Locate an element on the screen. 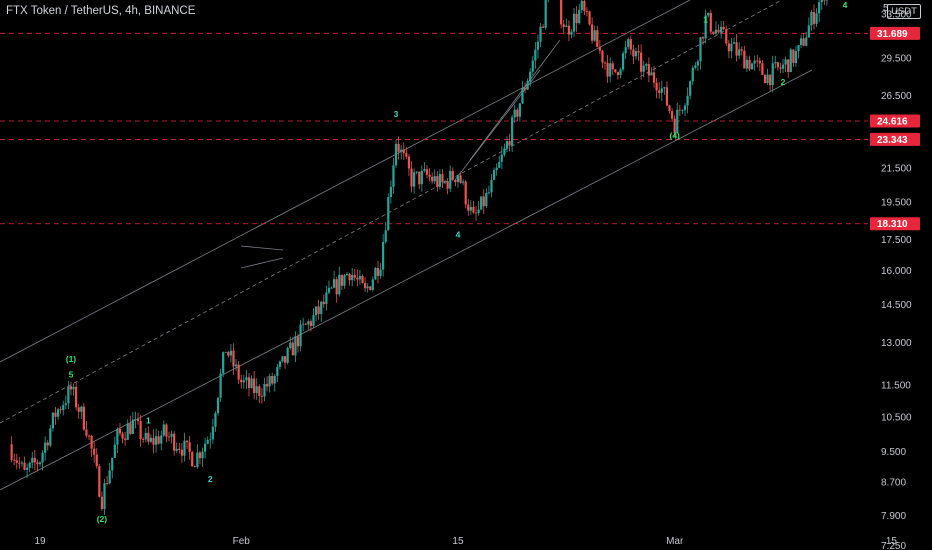 This screenshot has width=932, height=550. price-tick-label: 11.500 is located at coordinates (896, 386).